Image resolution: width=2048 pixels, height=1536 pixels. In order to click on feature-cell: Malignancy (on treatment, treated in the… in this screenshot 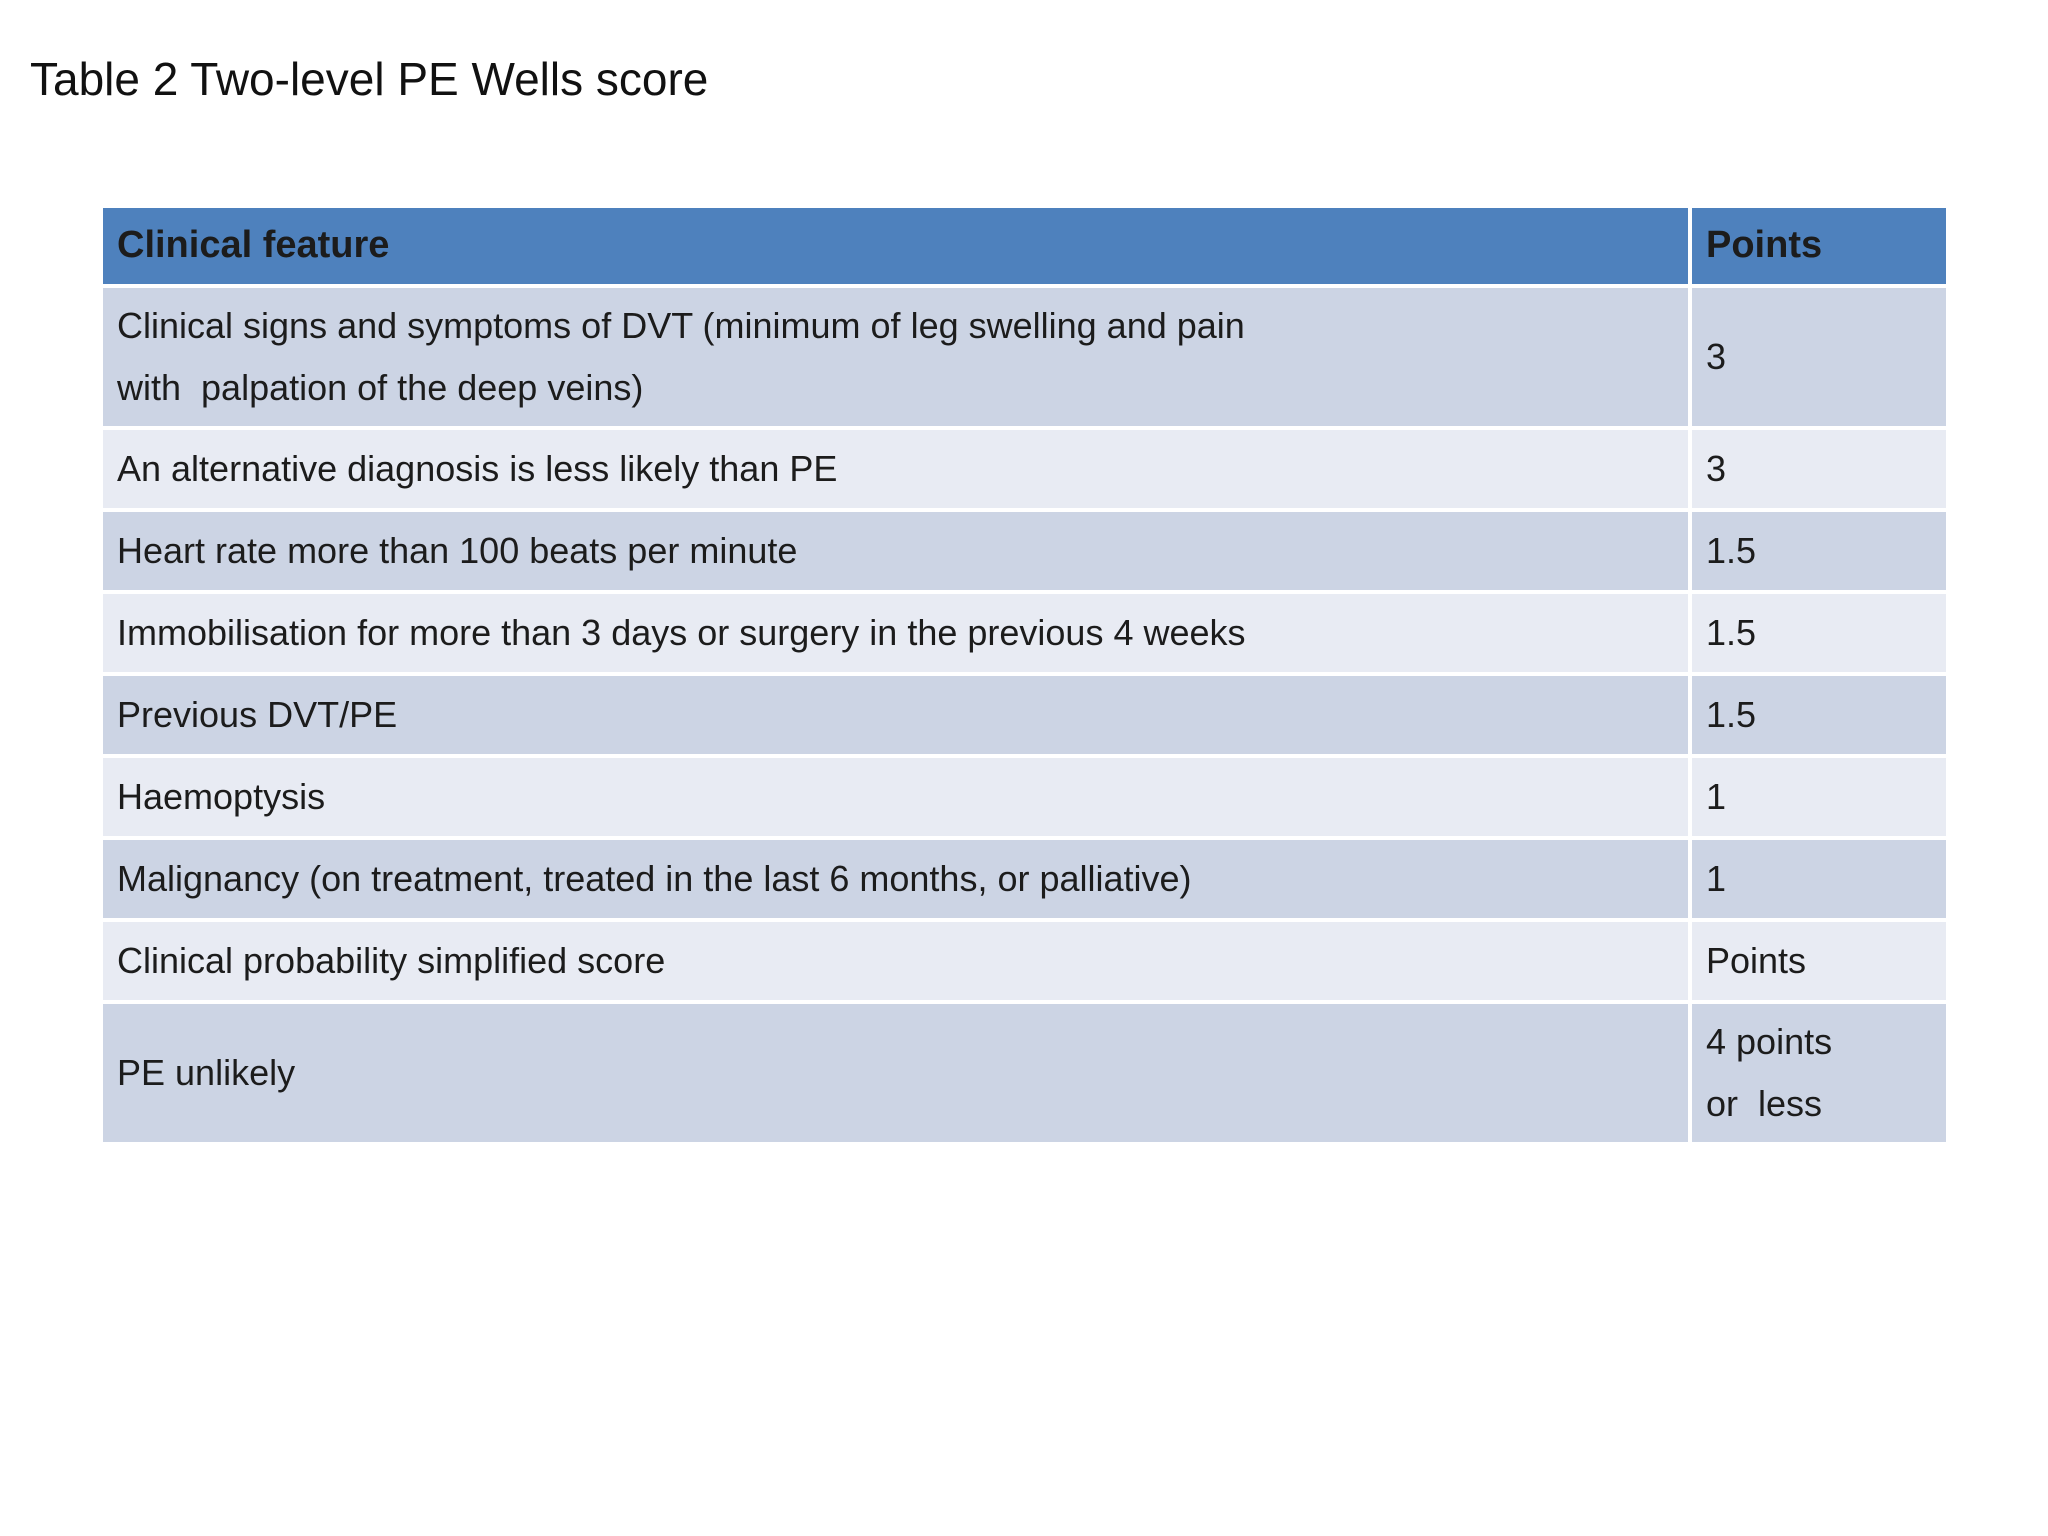, I will do `click(895, 879)`.